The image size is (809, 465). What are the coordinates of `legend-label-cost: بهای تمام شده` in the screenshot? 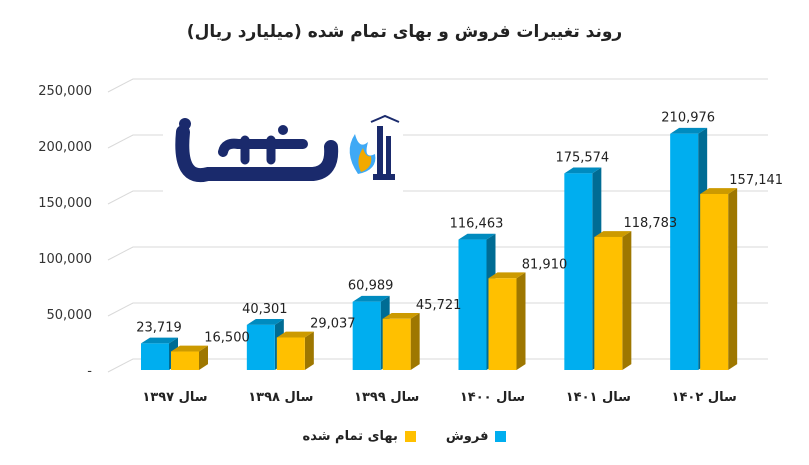 It's located at (350, 436).